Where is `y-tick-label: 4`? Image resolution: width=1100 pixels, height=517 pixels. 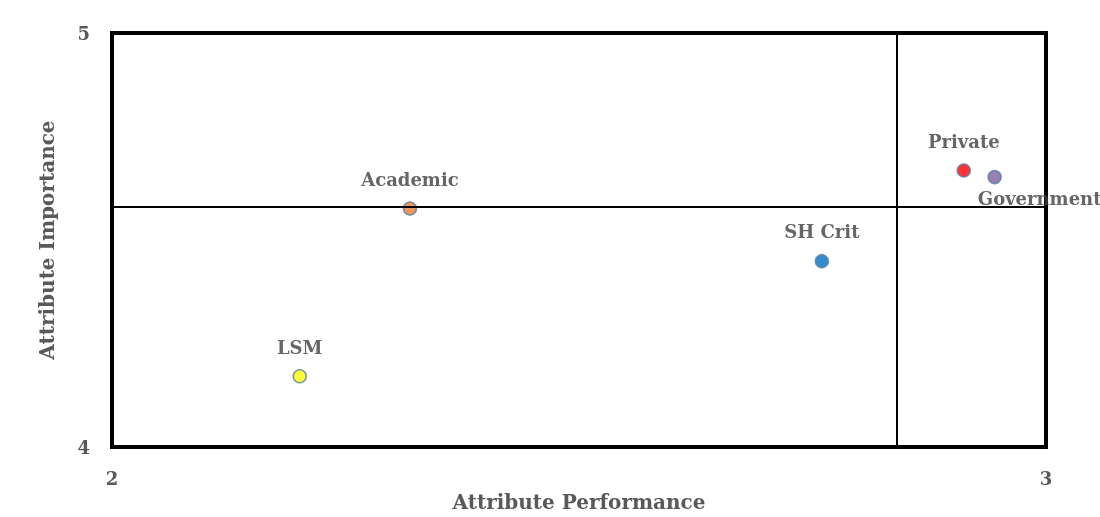 y-tick-label: 4 is located at coordinates (83, 447).